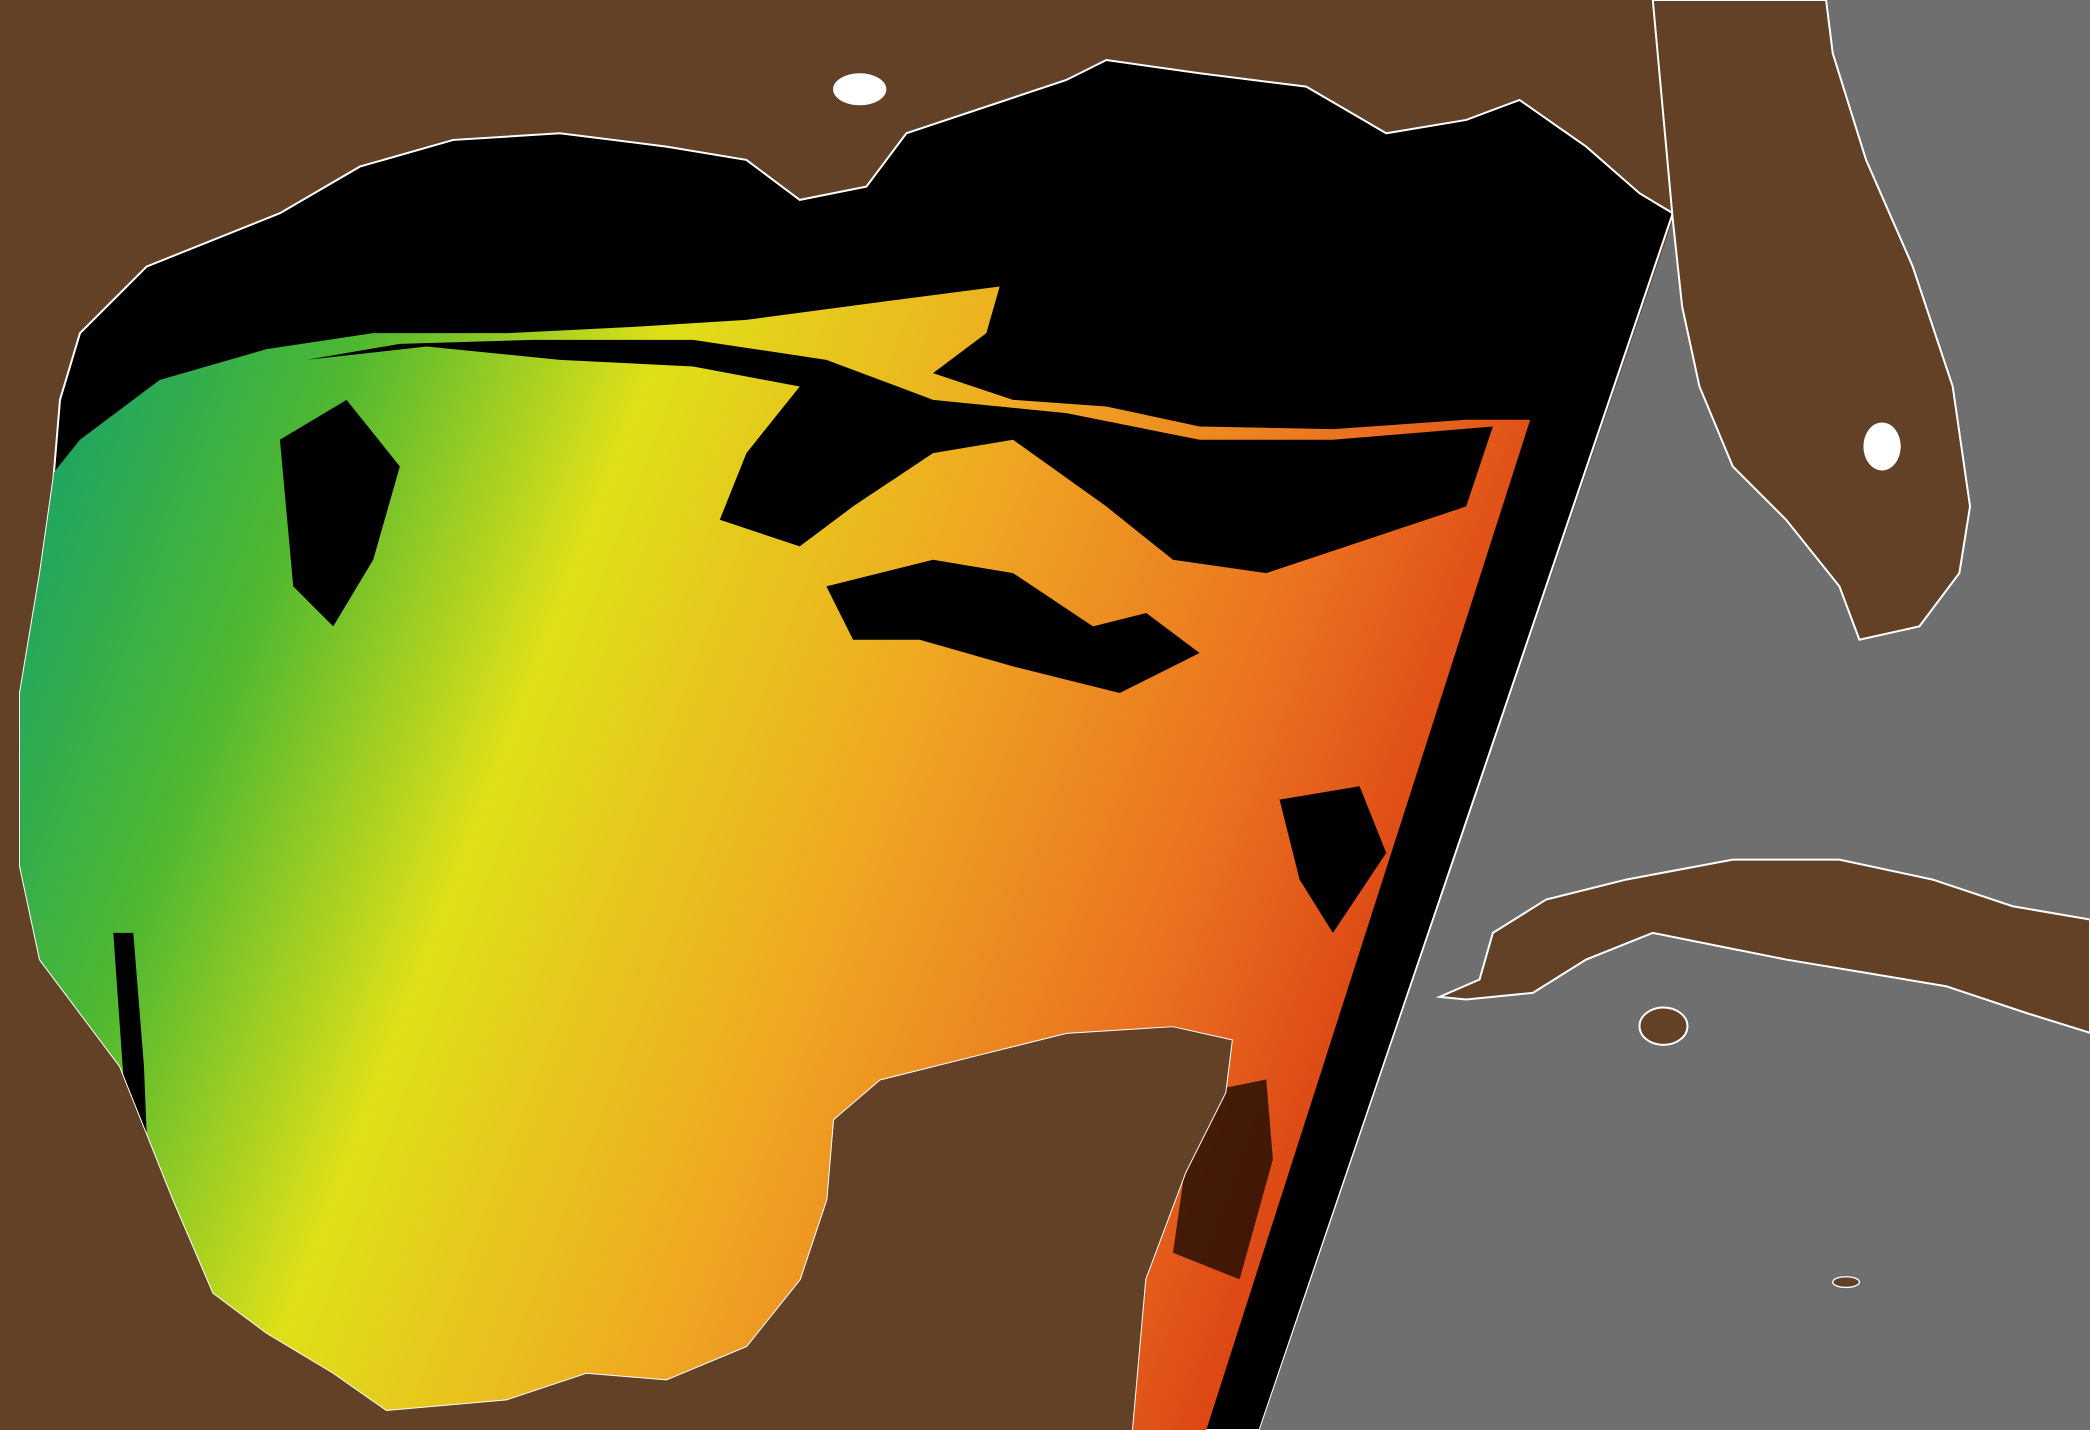  What do you see at coordinates (1762, 946) in the screenshot?
I see `cuba` at bounding box center [1762, 946].